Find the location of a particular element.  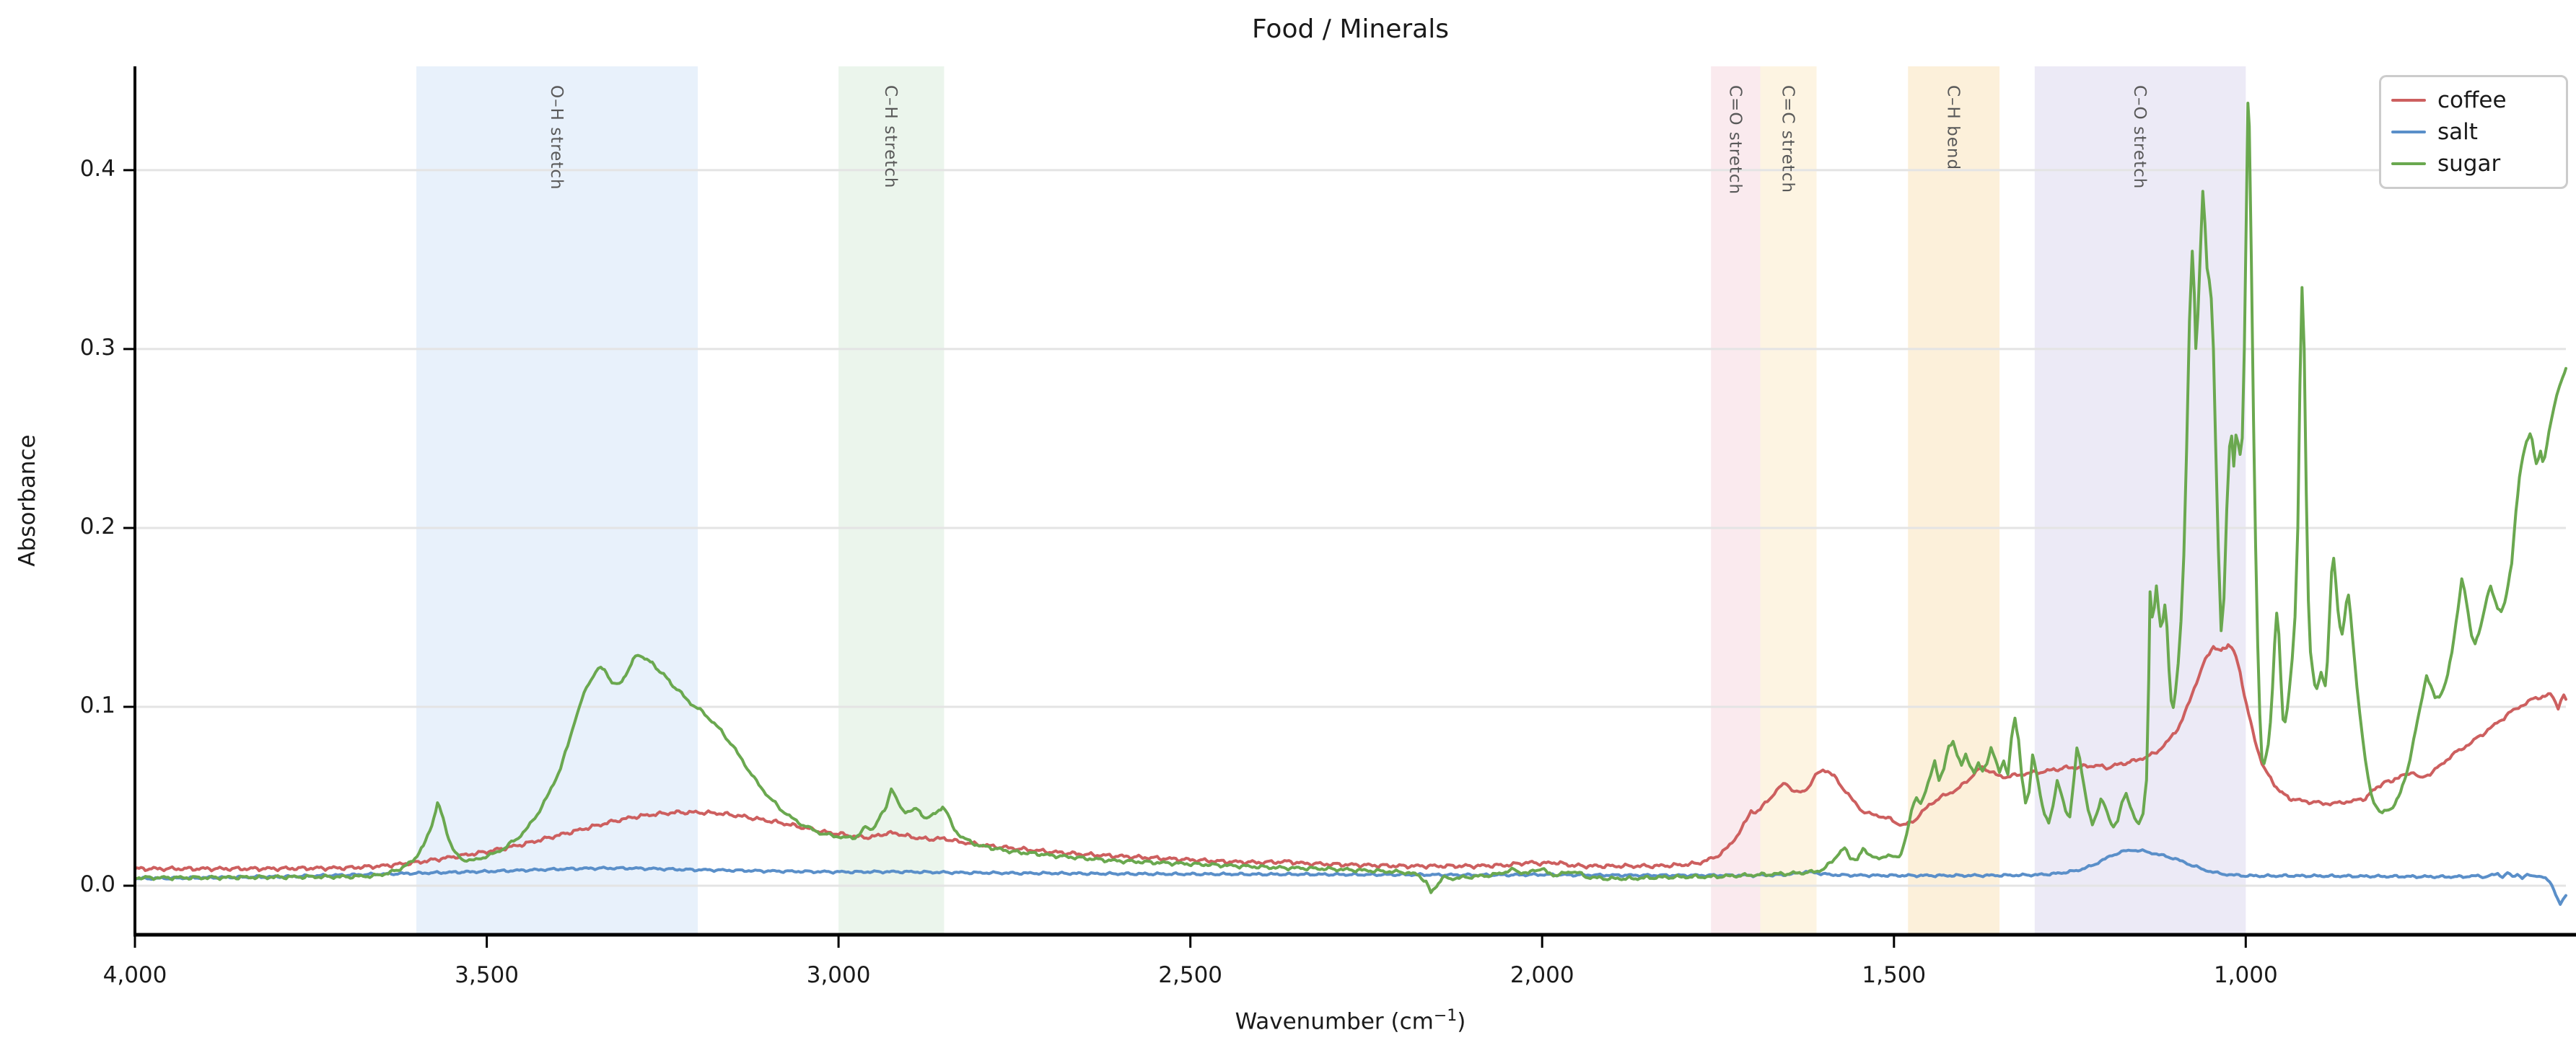

series-salt-line is located at coordinates (1350, 877).